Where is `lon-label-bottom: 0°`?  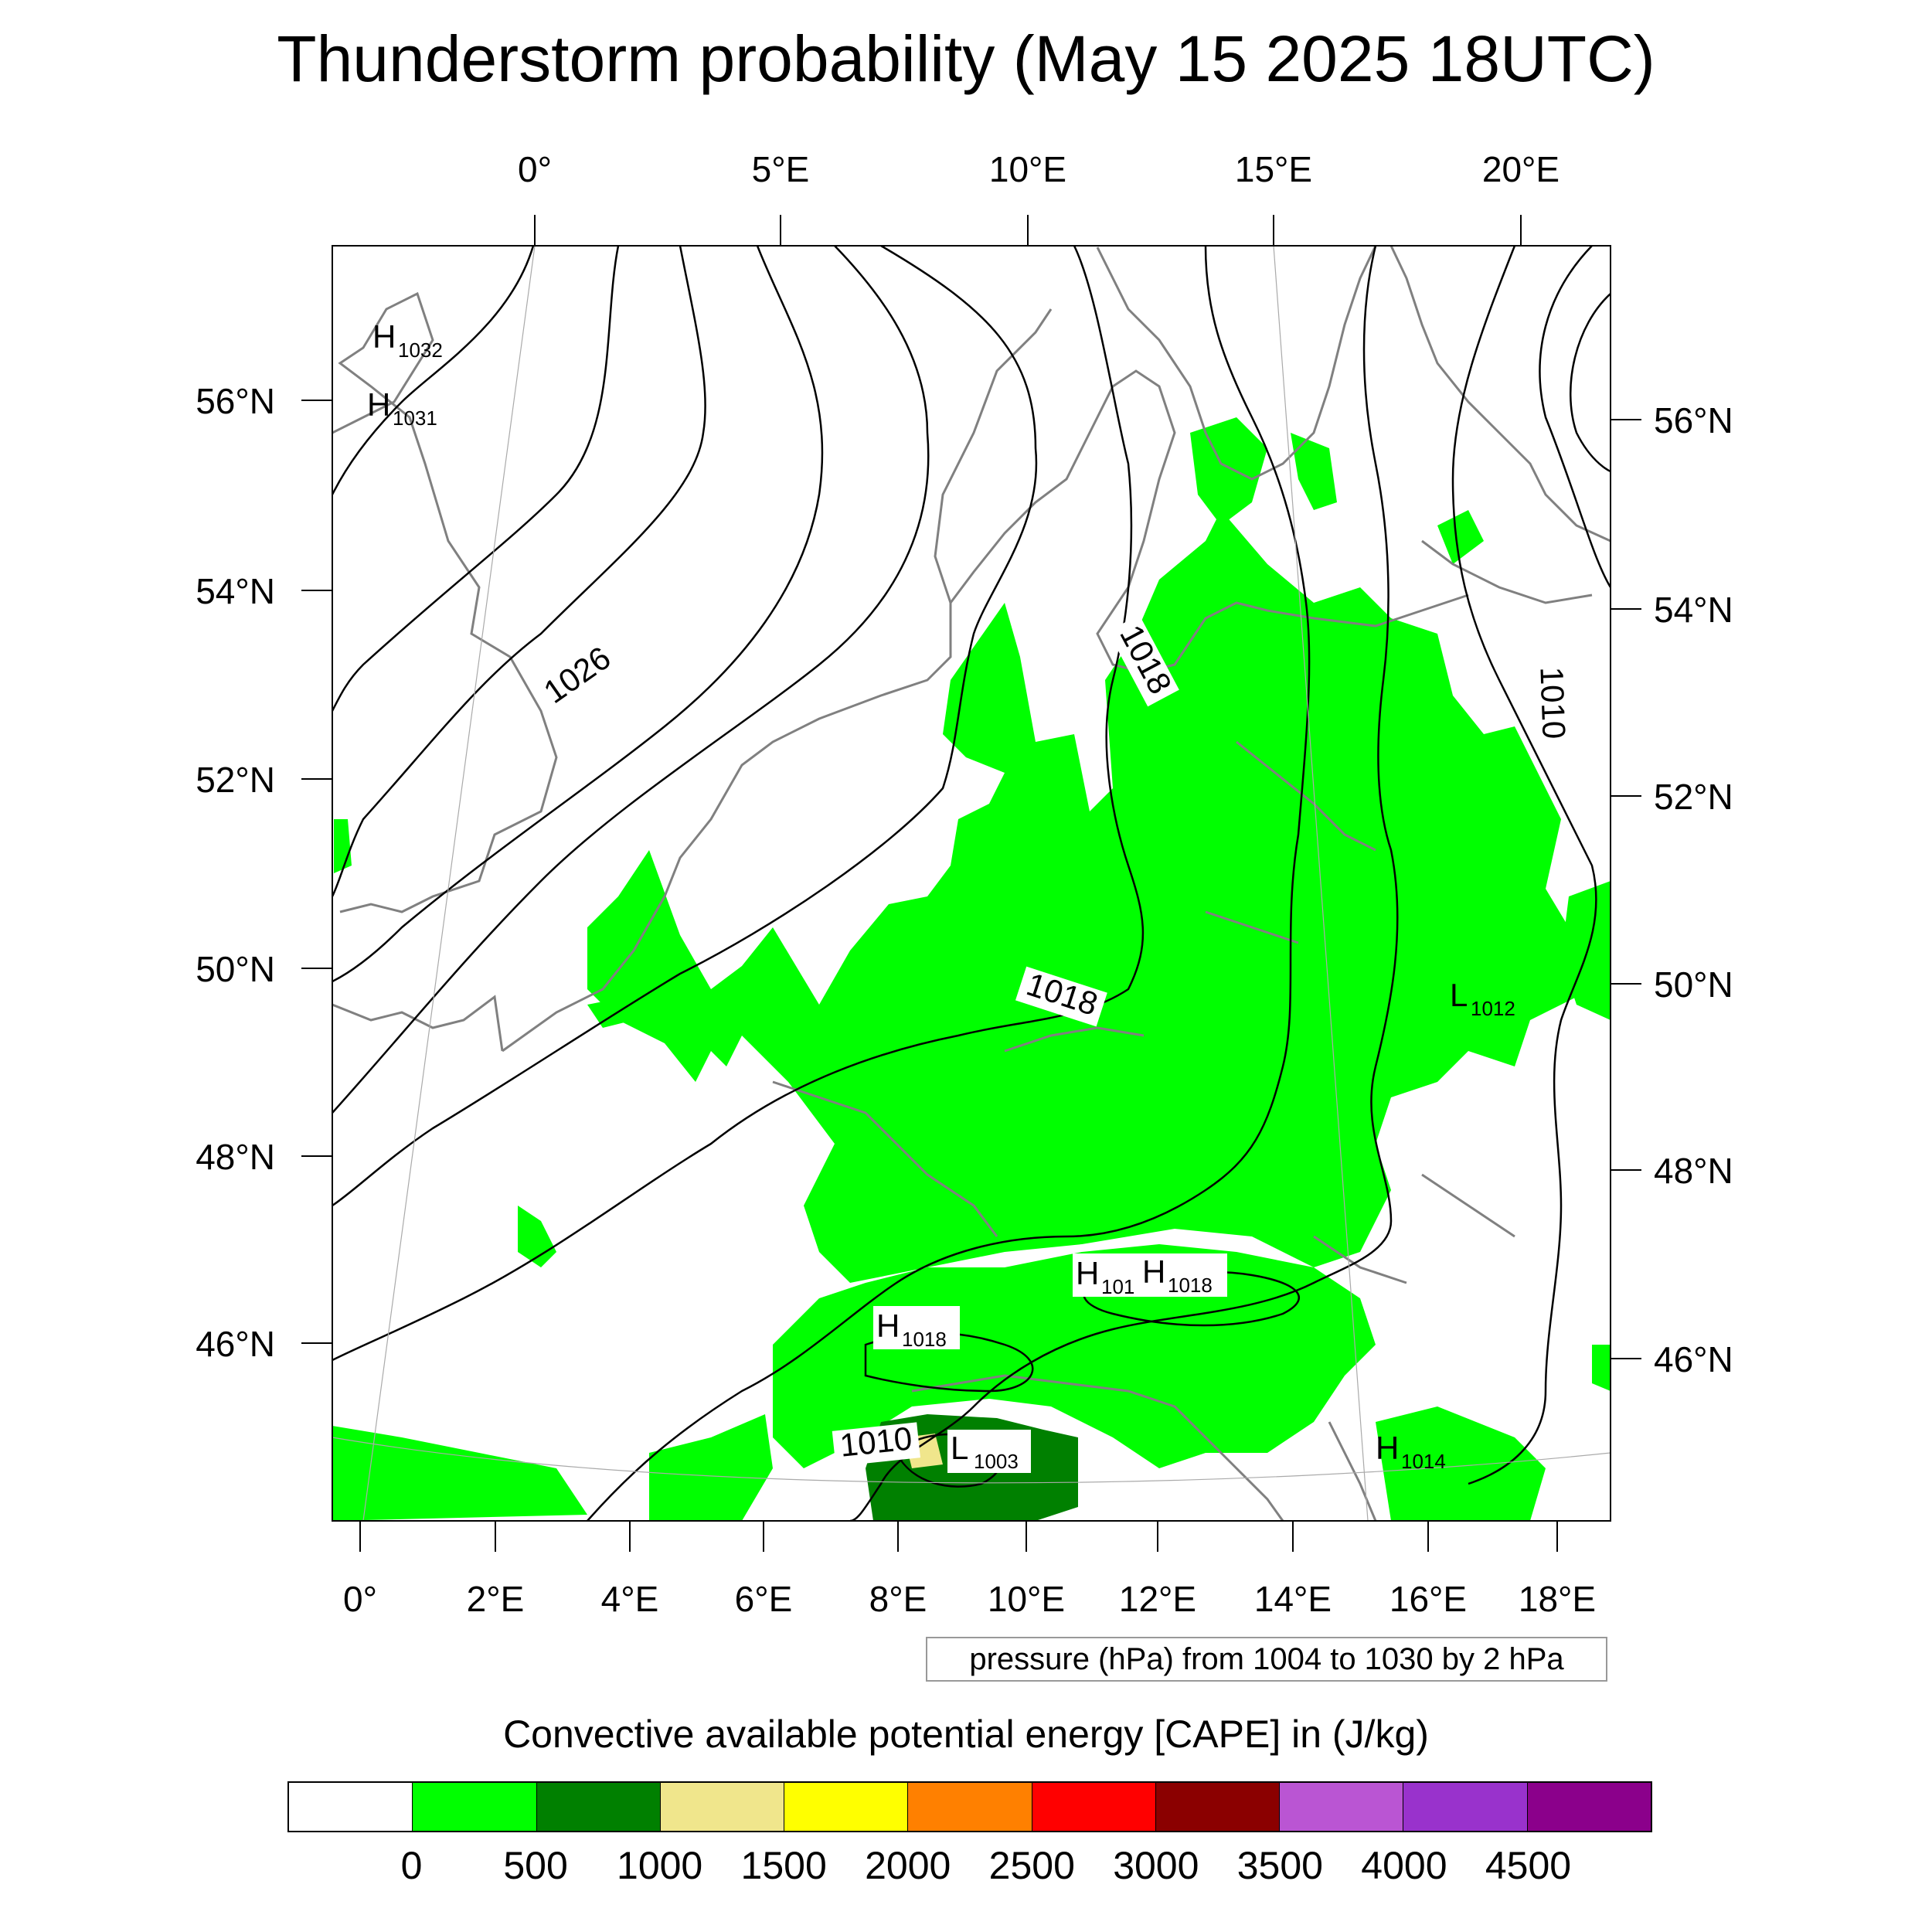 lon-label-bottom: 0° is located at coordinates (360, 1599).